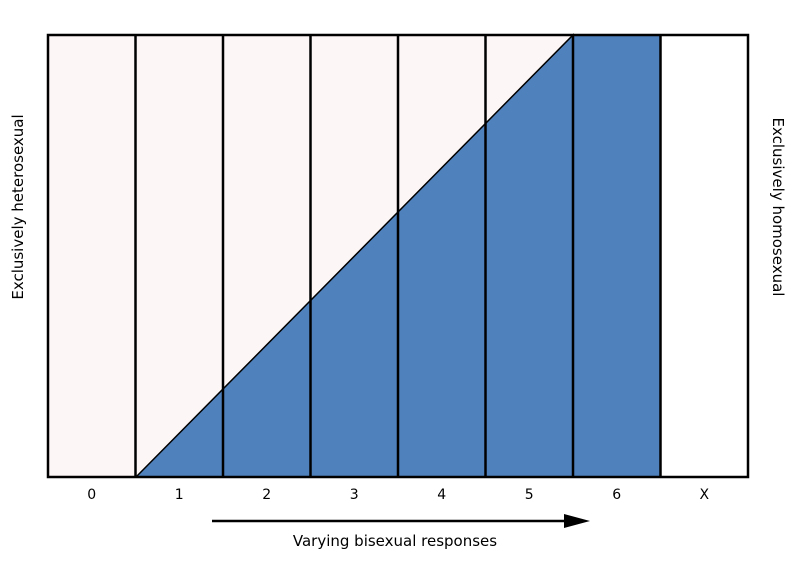 The width and height of the screenshot is (800, 563). I want to click on column-label: 2, so click(266, 495).